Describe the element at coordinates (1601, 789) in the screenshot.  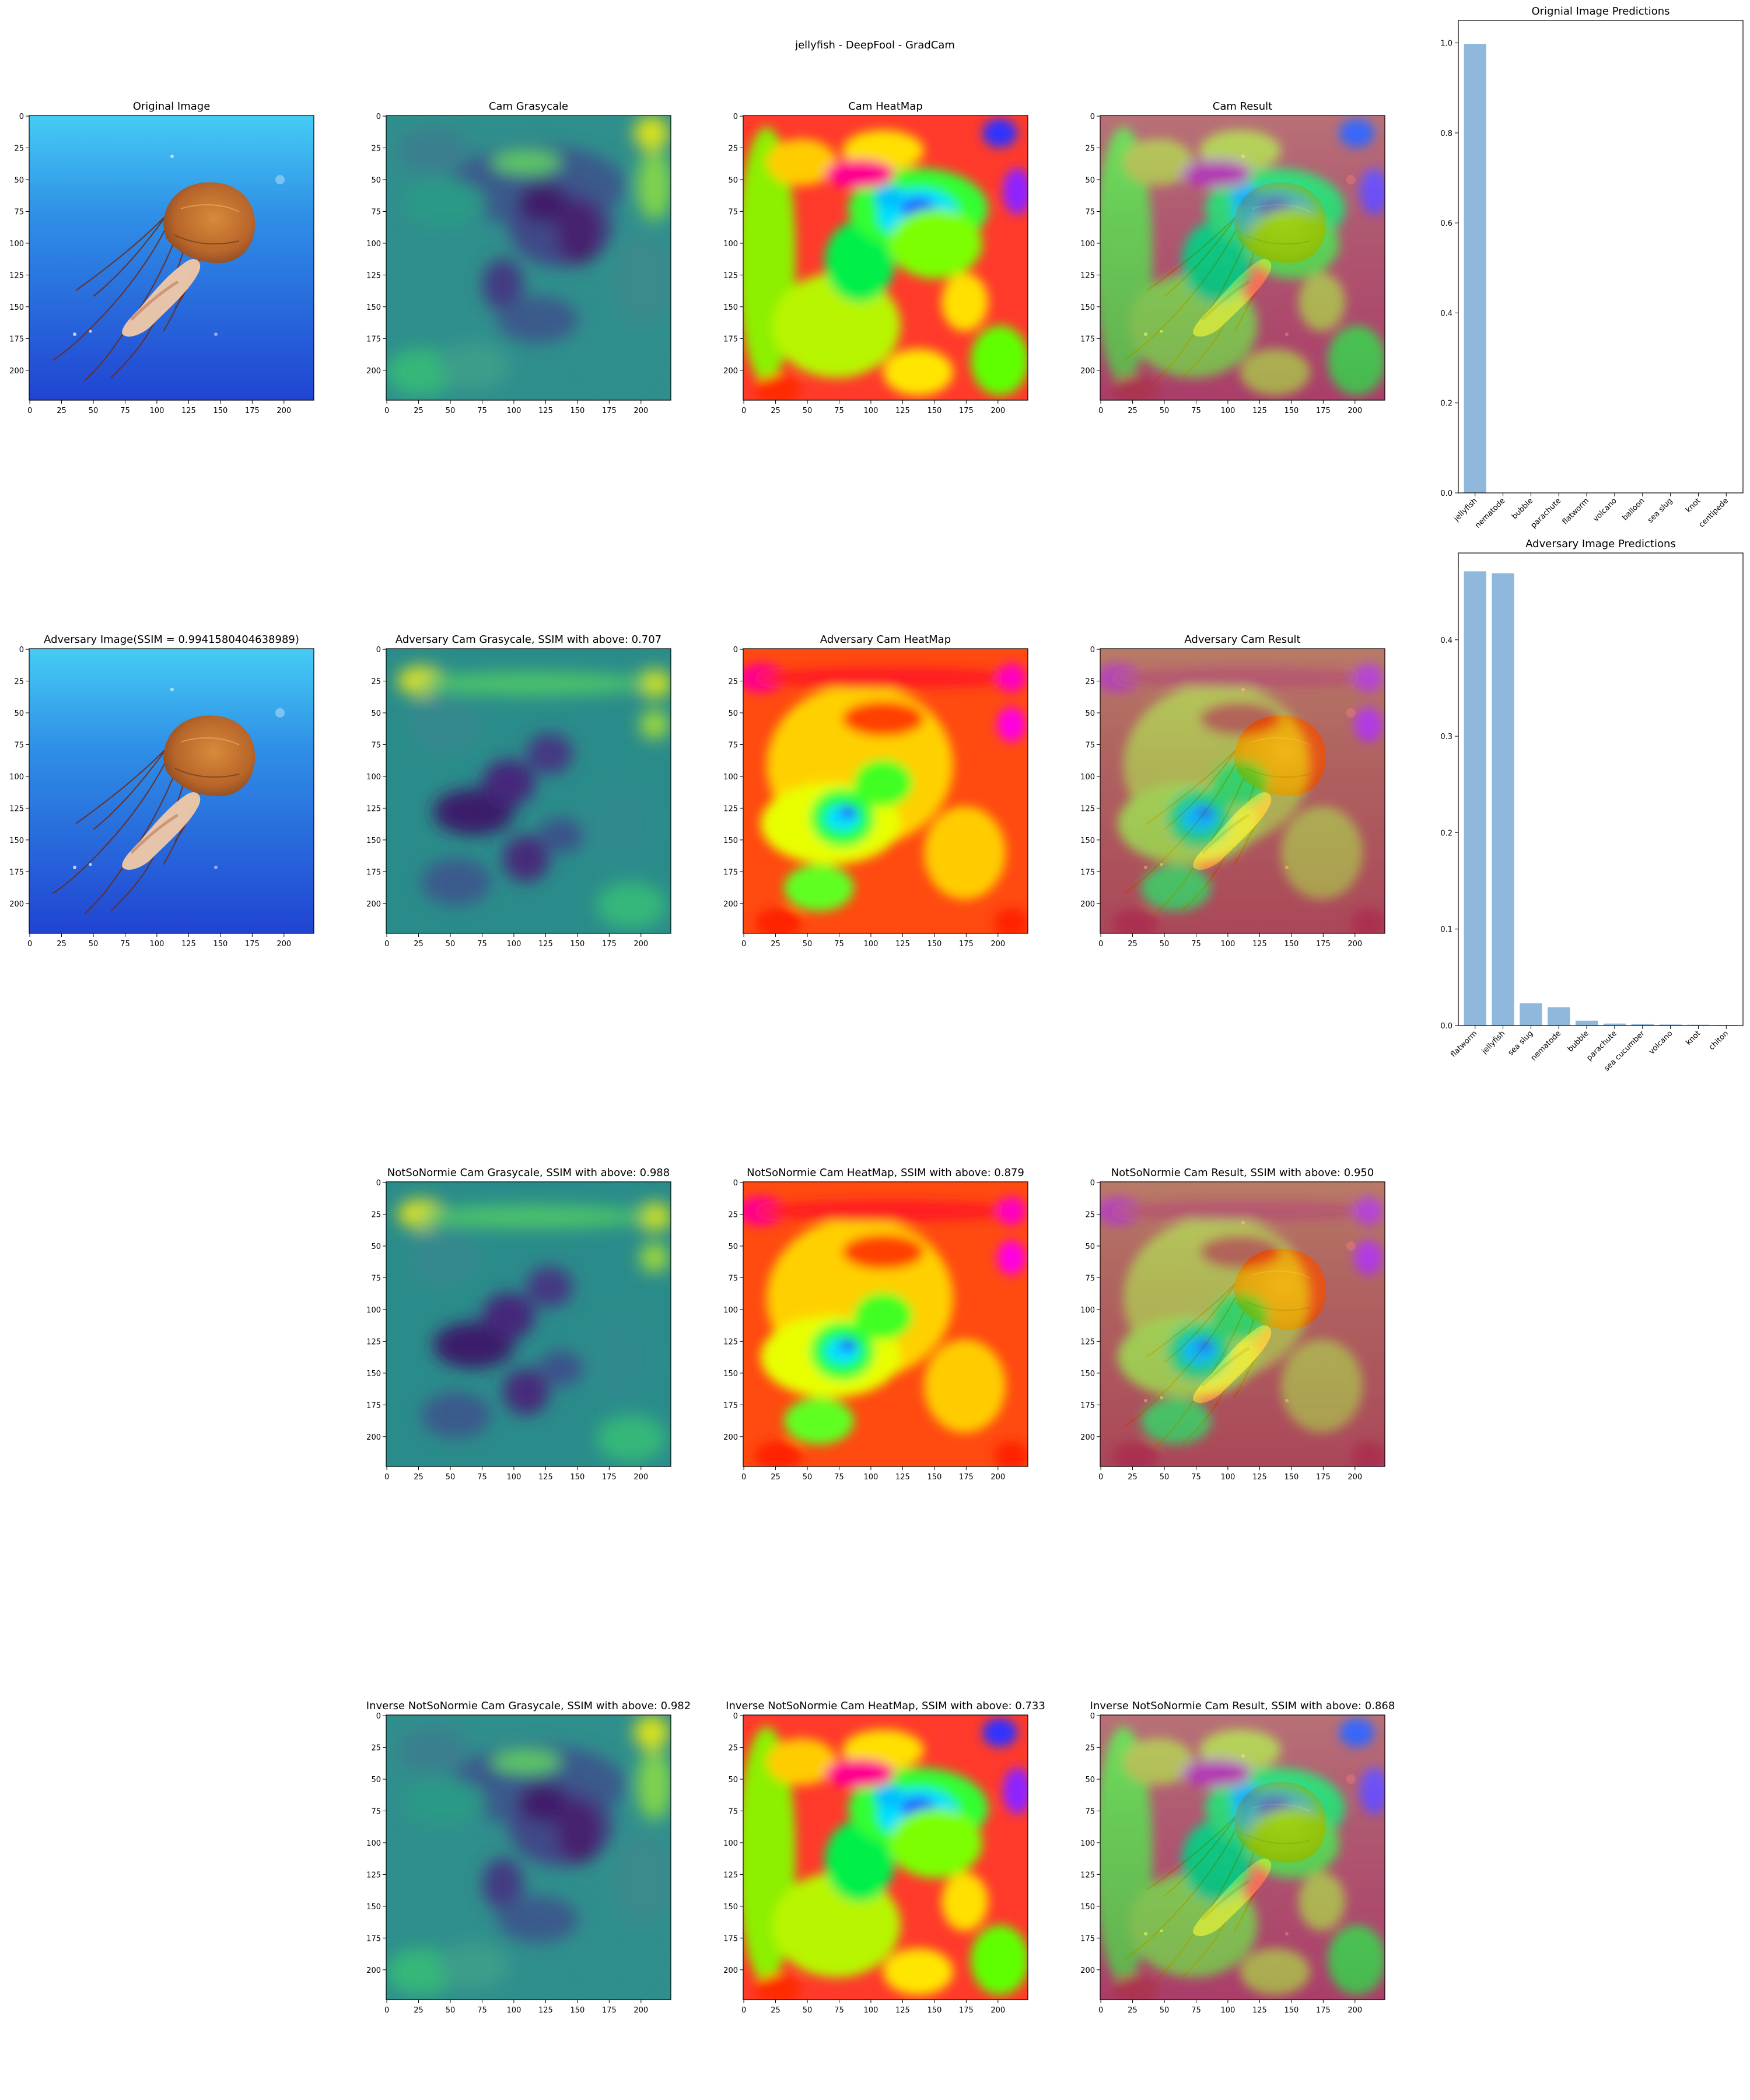
I see `chart-frame` at that location.